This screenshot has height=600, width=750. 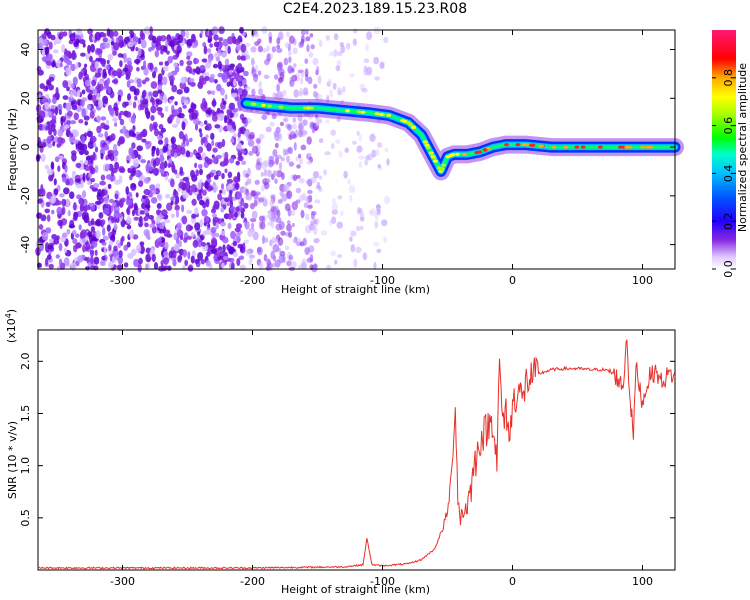 I want to click on colorbar-tick-label: 0.6, so click(x=728, y=126).